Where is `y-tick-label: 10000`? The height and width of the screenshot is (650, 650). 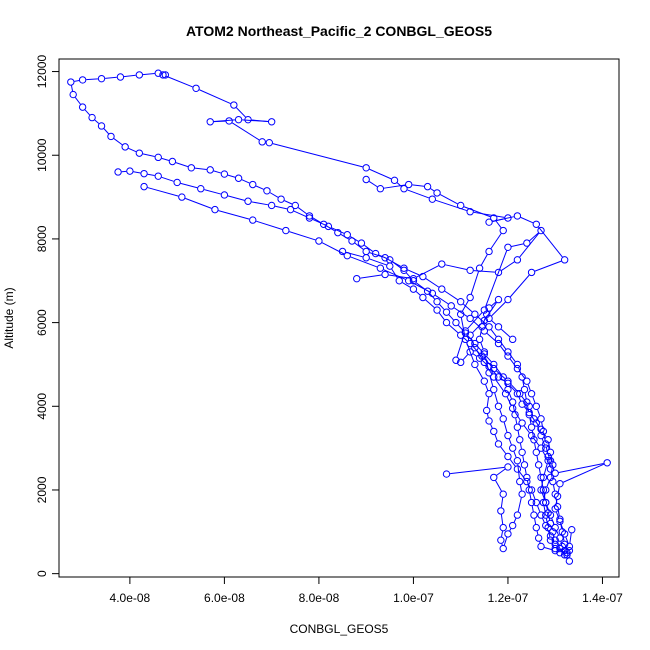 y-tick-label: 10000 is located at coordinates (42, 155).